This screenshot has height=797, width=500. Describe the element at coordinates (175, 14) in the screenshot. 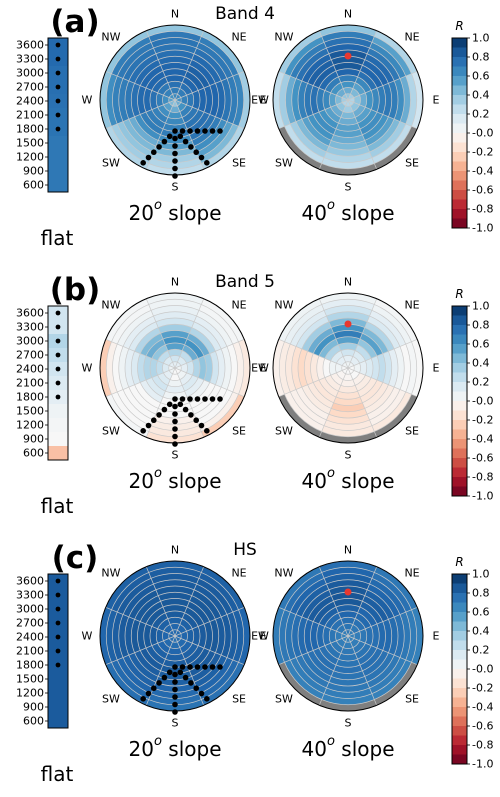

I see `direction-label-n: N` at that location.